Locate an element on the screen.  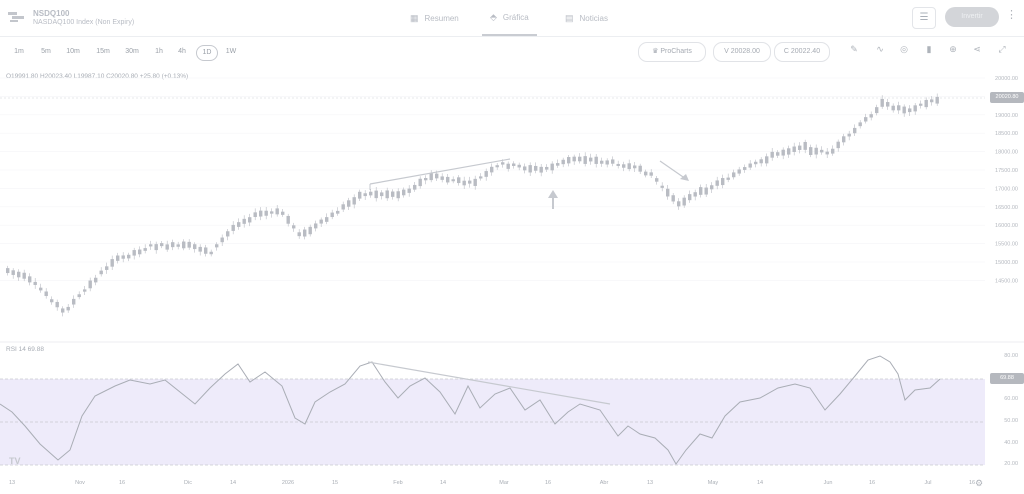
timeframe-1m: 1m is located at coordinates (19, 51).